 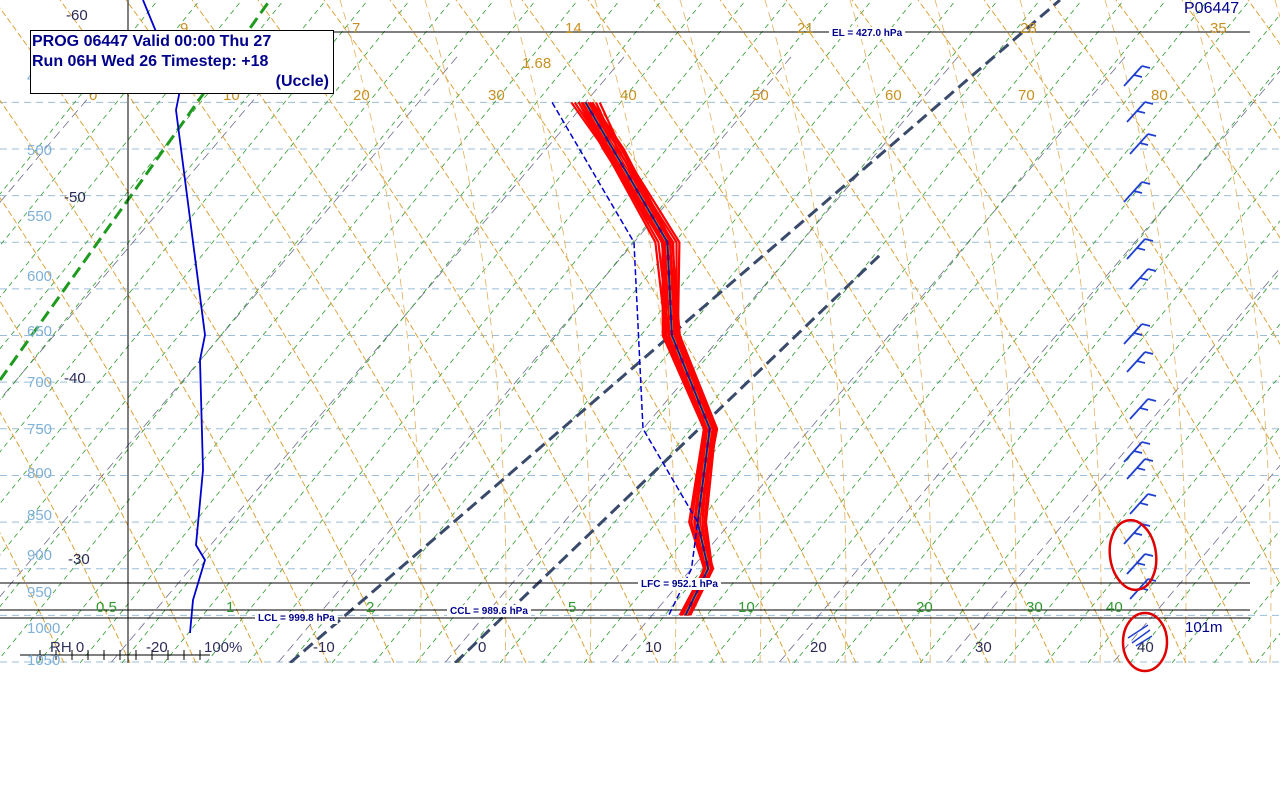 What do you see at coordinates (818, 647) in the screenshot?
I see `temperature-tick-label: 20` at bounding box center [818, 647].